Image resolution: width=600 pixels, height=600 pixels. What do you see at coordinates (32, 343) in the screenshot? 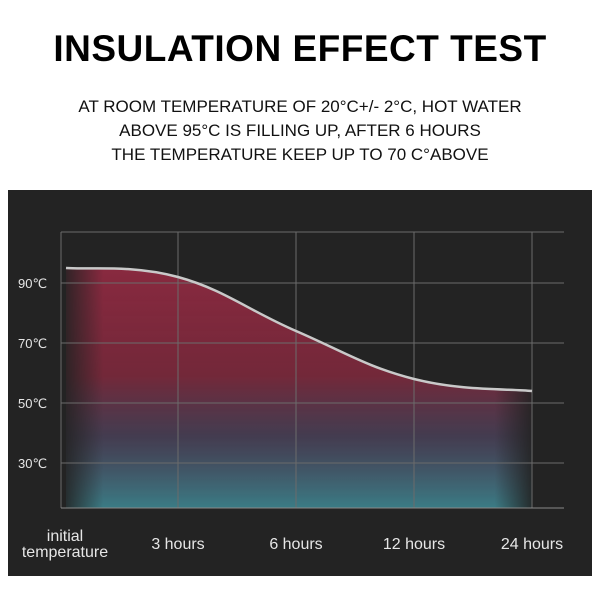
I see `y-tick-label: 70℃` at bounding box center [32, 343].